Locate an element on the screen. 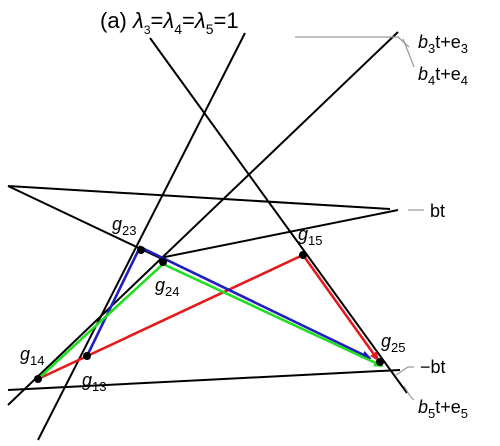  label-g14: g14 is located at coordinates (32, 356).